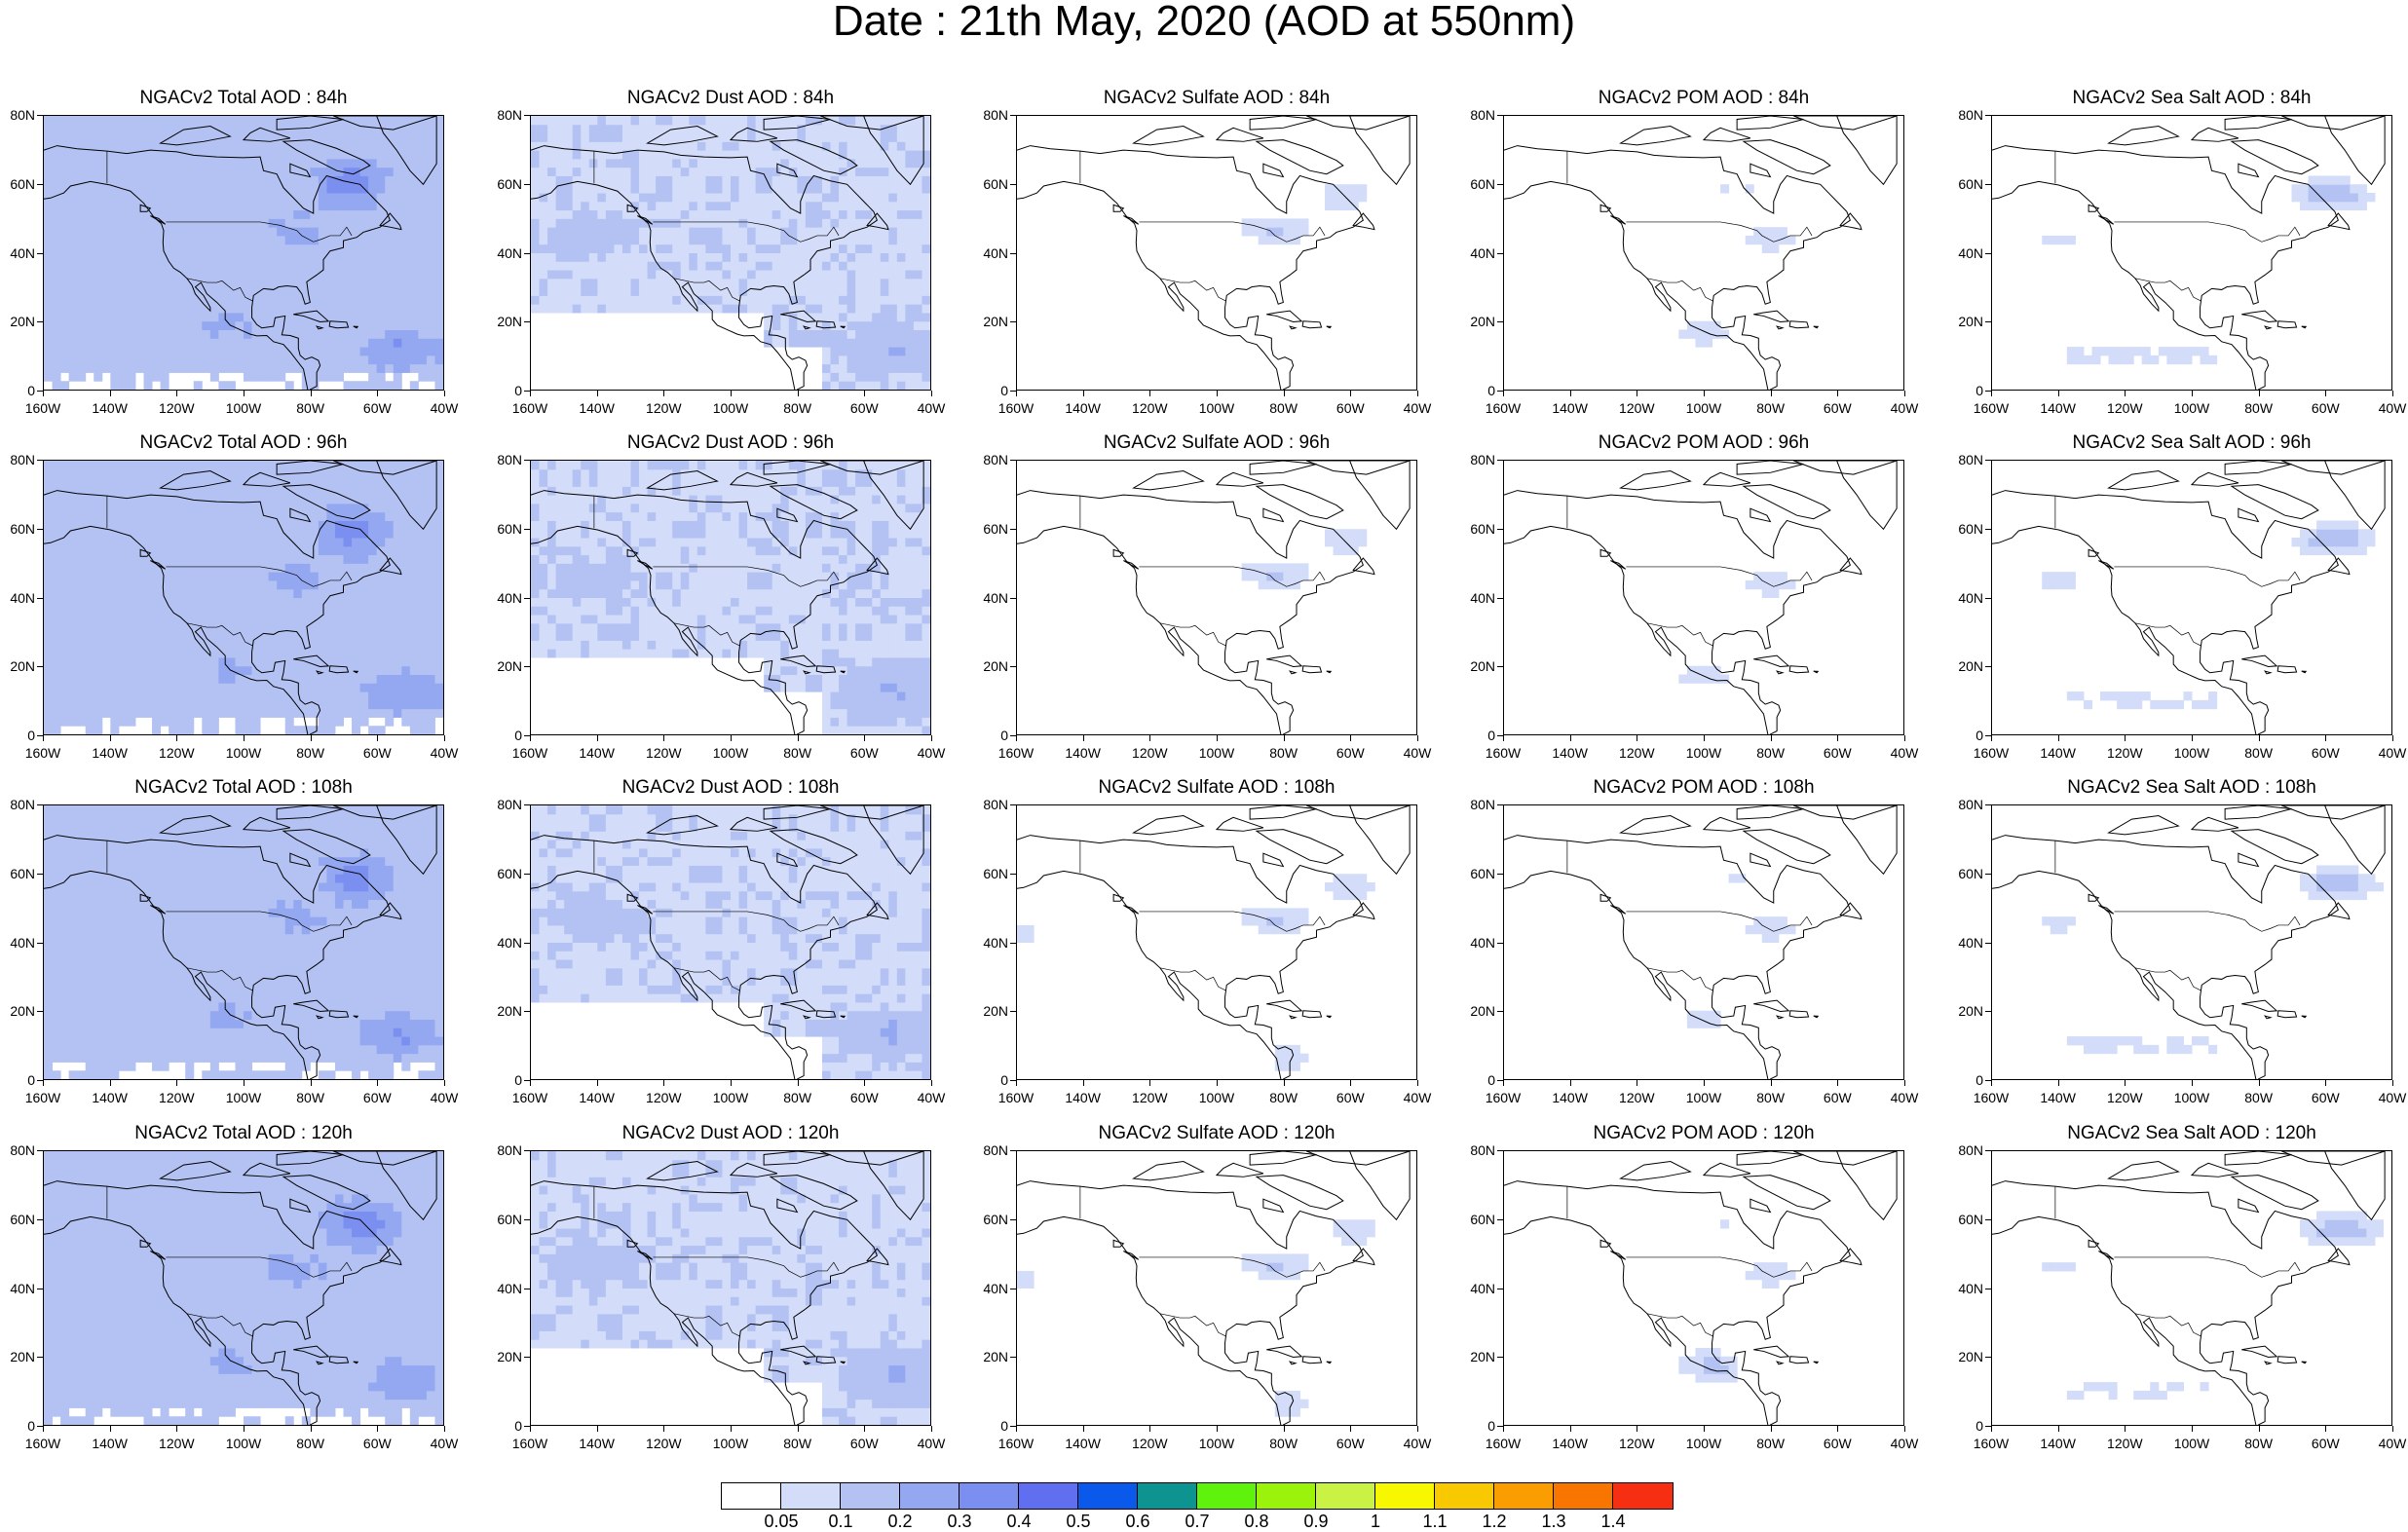 The height and width of the screenshot is (1532, 2408). I want to click on colorbar-label: 0.3, so click(959, 1522).